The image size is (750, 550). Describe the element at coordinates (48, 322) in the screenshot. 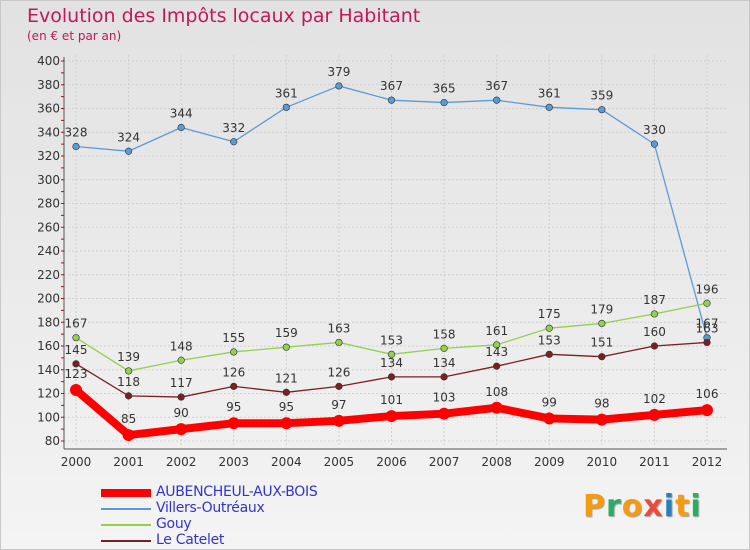

I see `y-tick-label: 180` at that location.